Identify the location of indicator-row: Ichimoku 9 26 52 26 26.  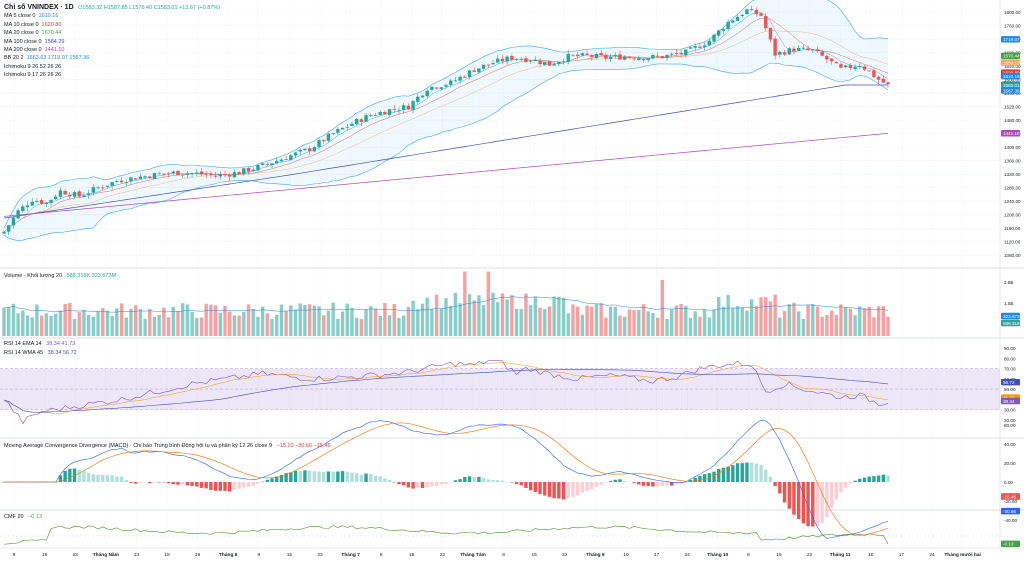
(112, 67).